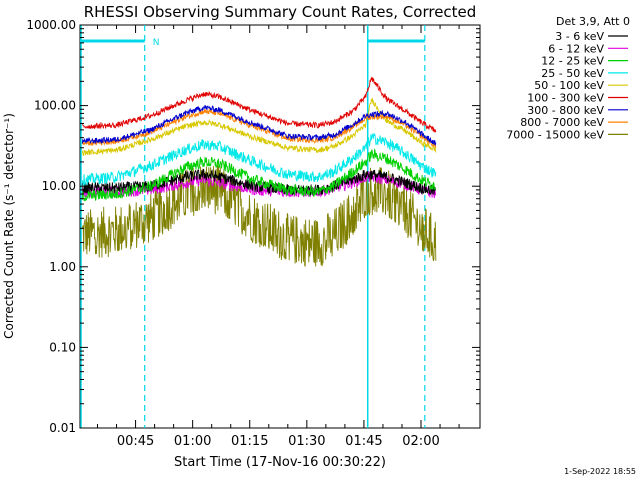 This screenshot has width=640, height=480. Describe the element at coordinates (9, 226) in the screenshot. I see `y-axis-label: Corrected Count Rate (s⁻¹ detector⁻¹)` at that location.